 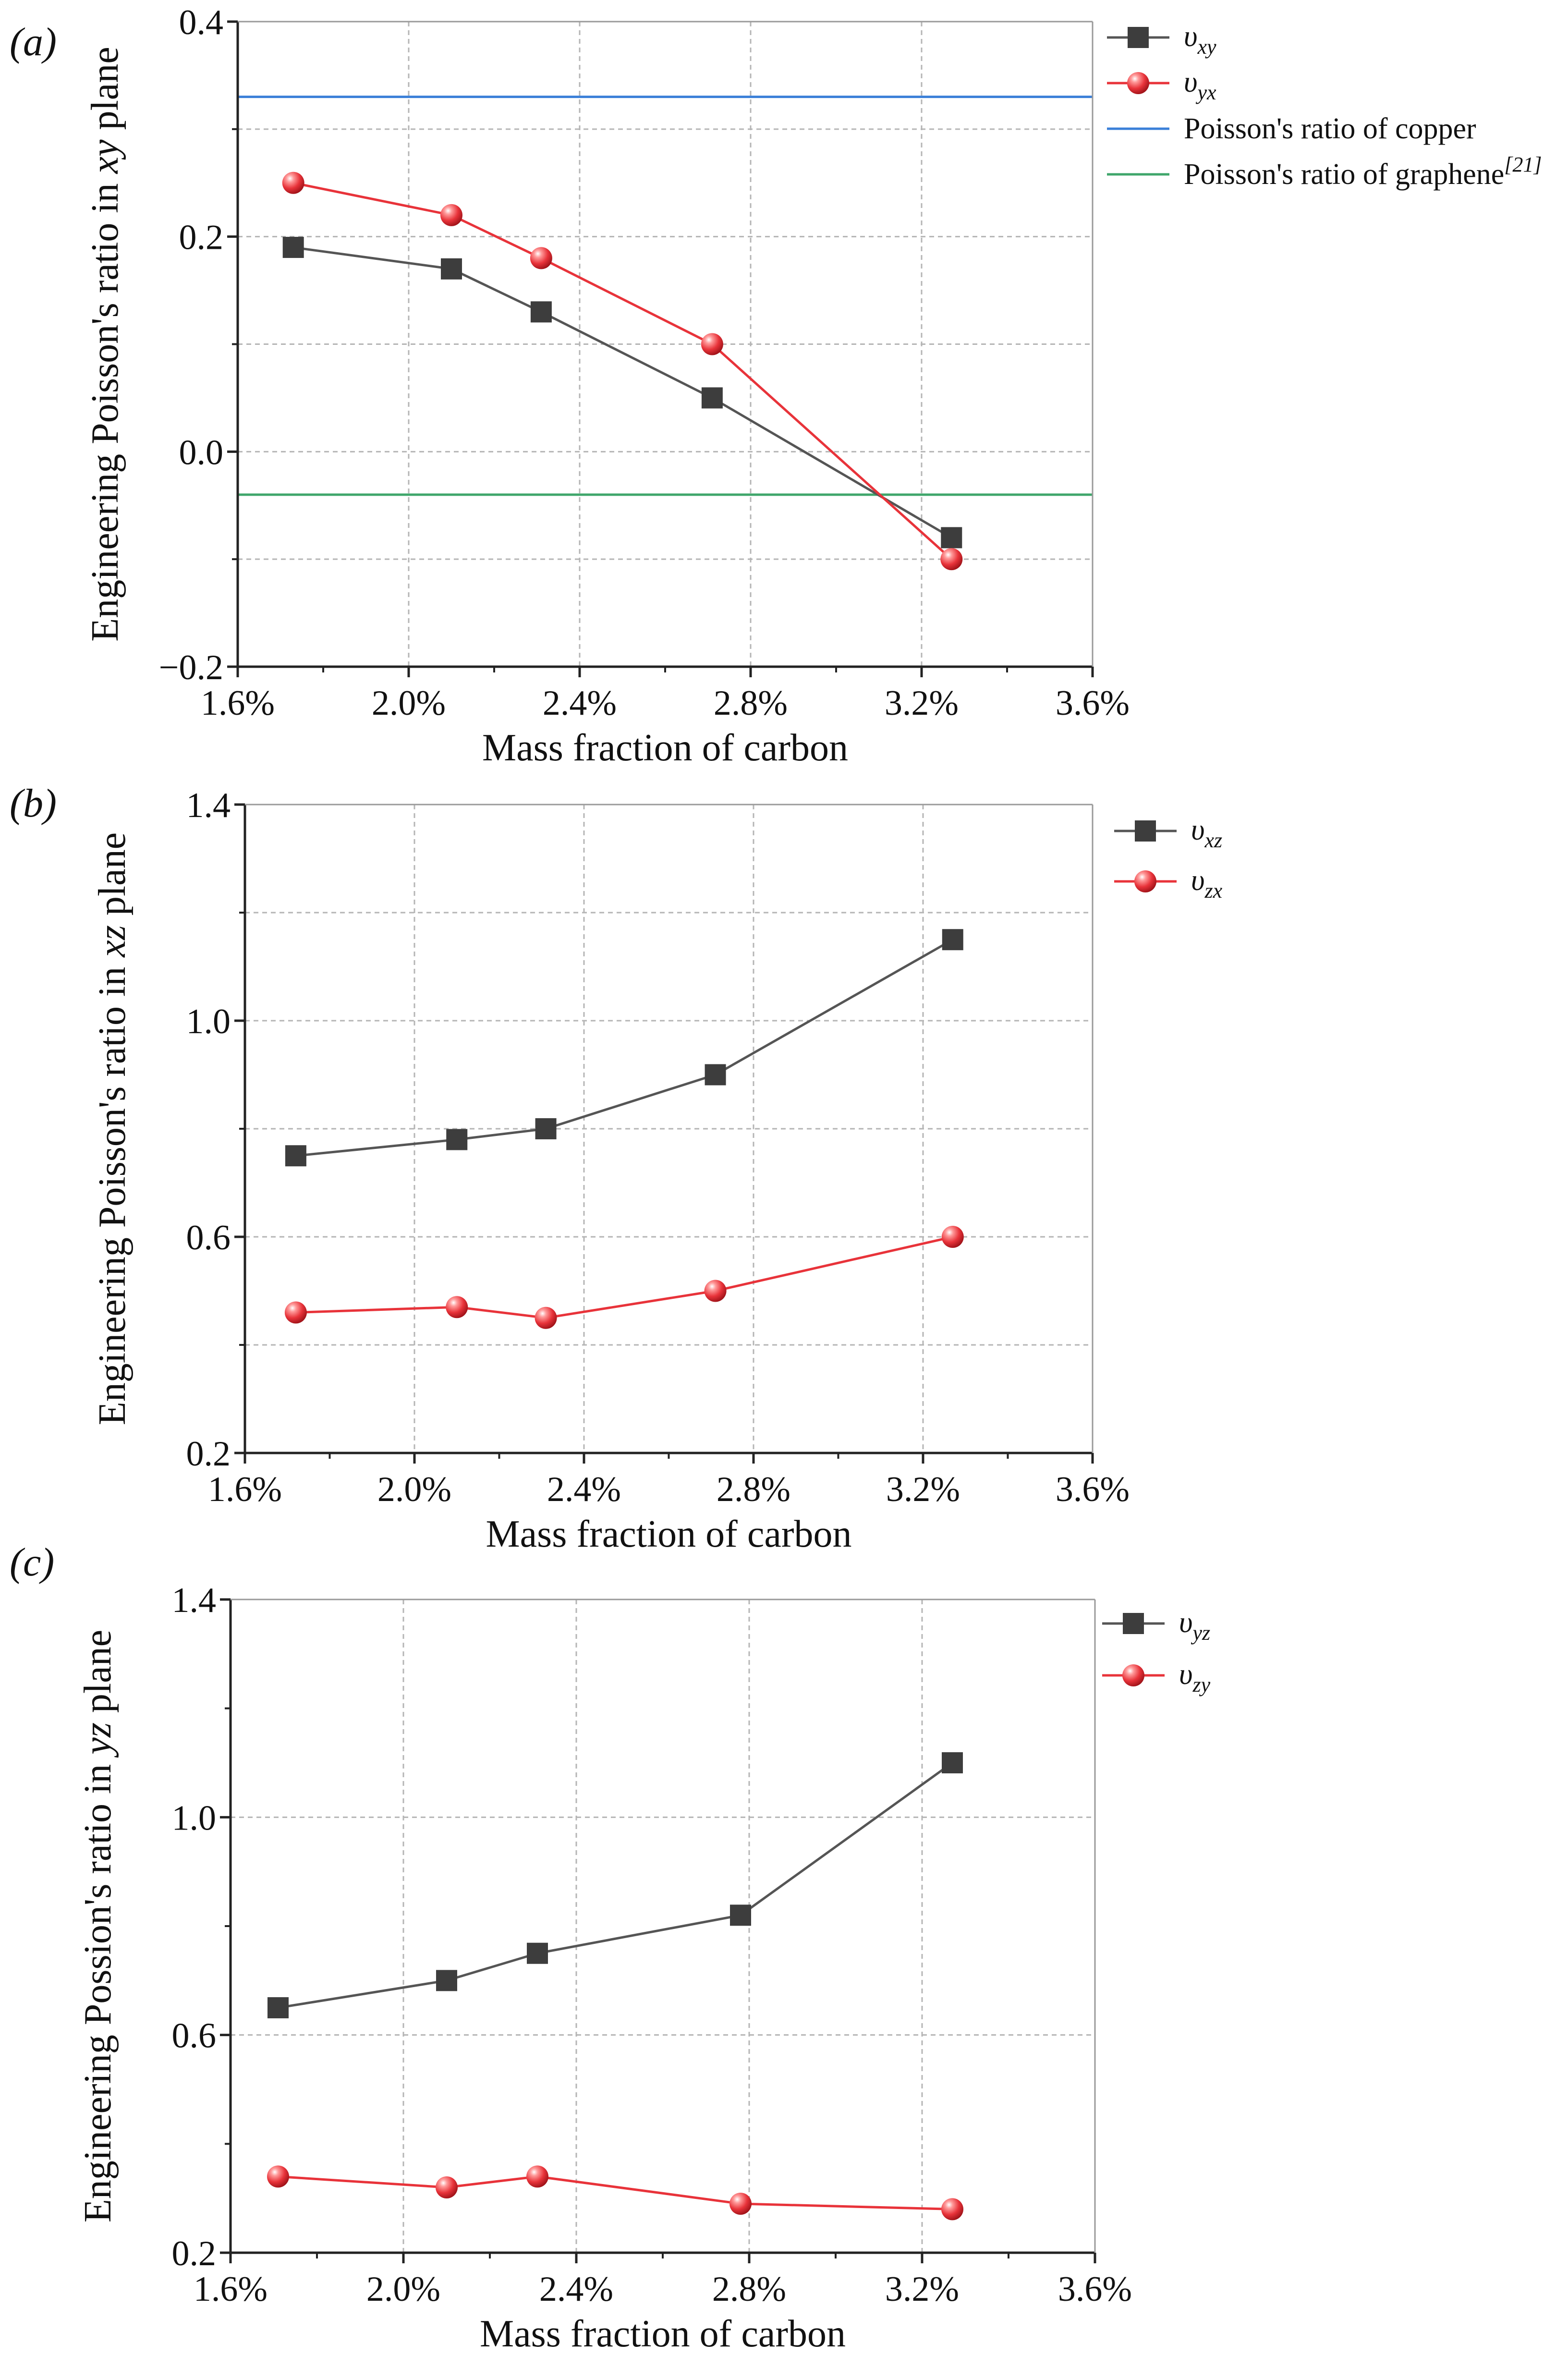 I want to click on legend-label-yx: υyx, so click(x=1200, y=85).